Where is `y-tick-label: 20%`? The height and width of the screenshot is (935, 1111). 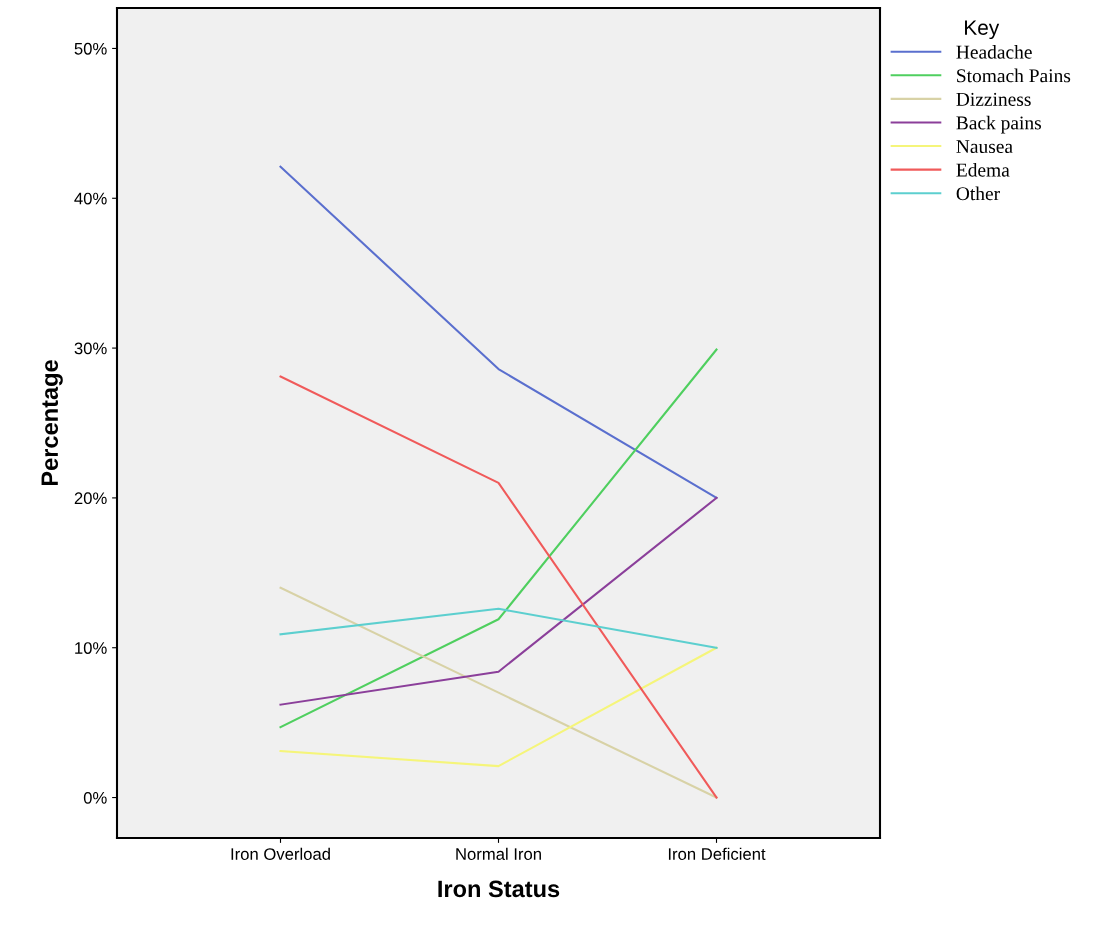 y-tick-label: 20% is located at coordinates (90, 498).